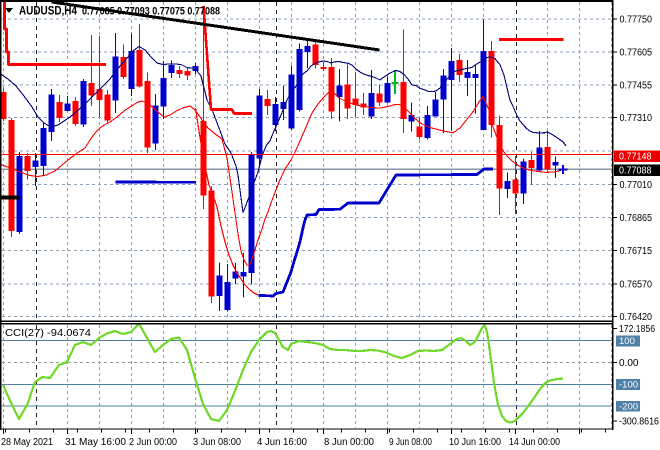 The image size is (660, 450). Describe the element at coordinates (636, 317) in the screenshot. I see `svg-text: 0.76420` at that location.